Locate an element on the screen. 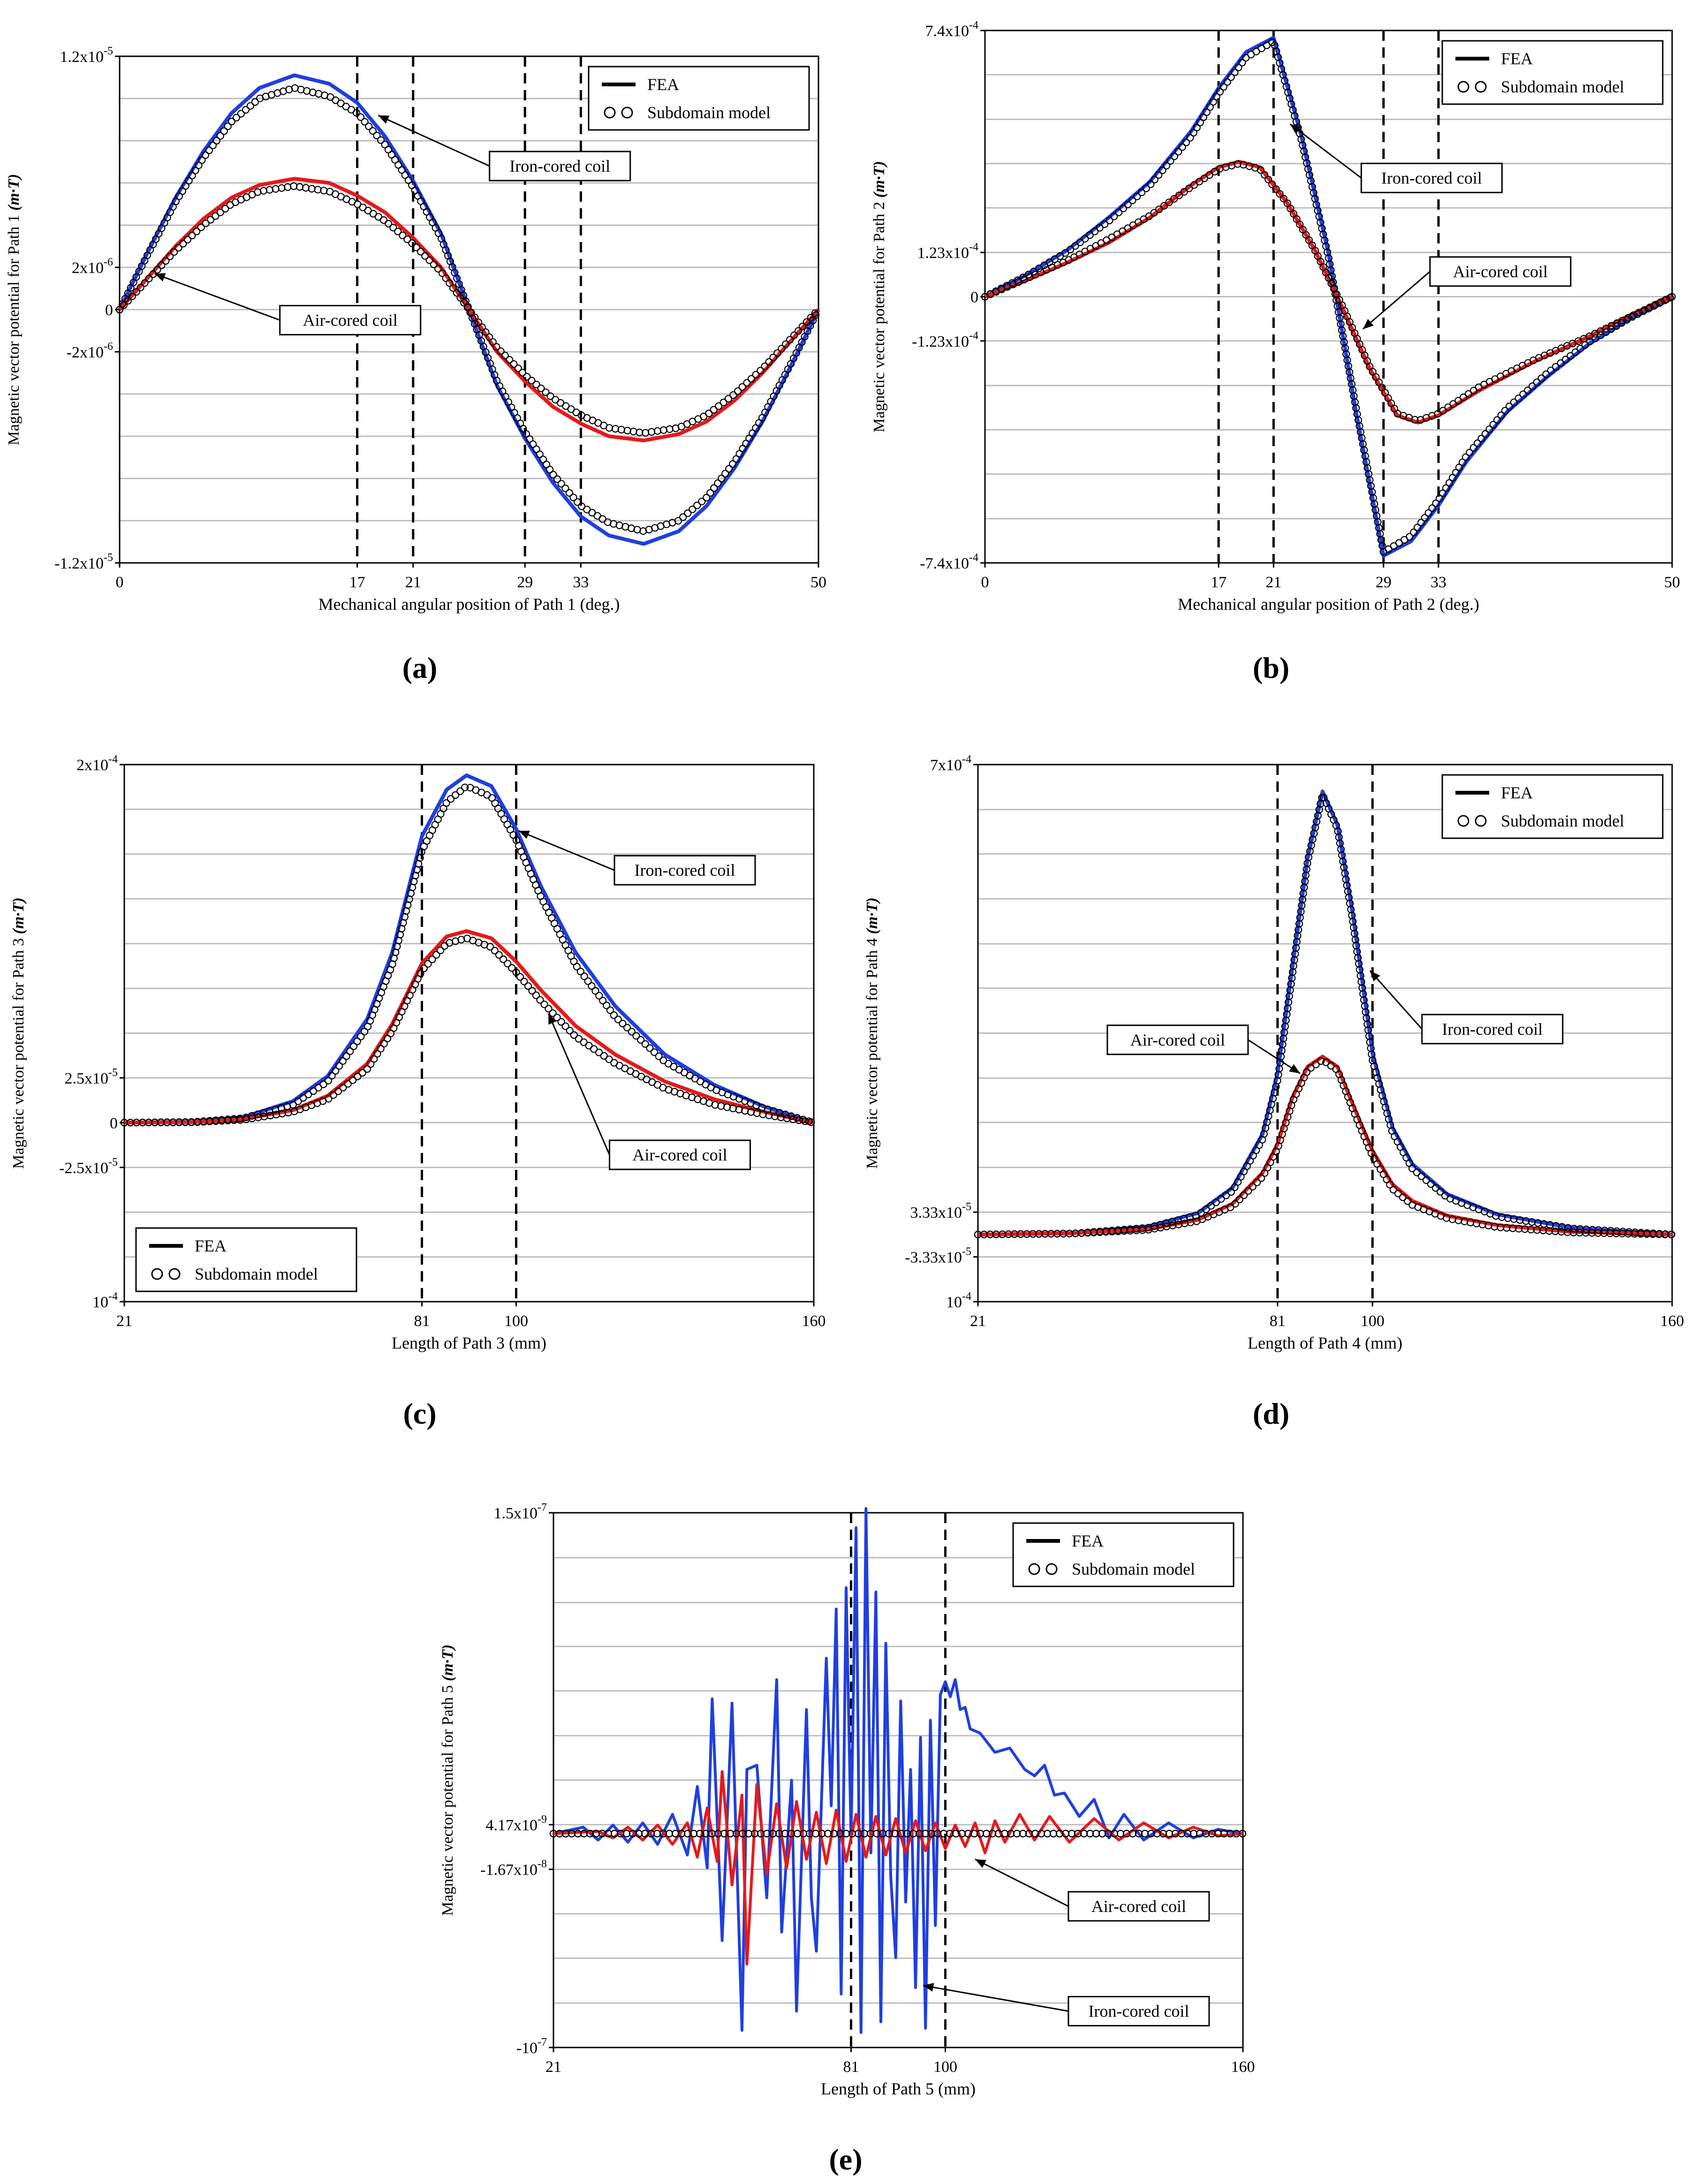 The height and width of the screenshot is (2184, 1689). y-axis-label-text: Magnetic vector potential for Path 2 is located at coordinates (879, 314).